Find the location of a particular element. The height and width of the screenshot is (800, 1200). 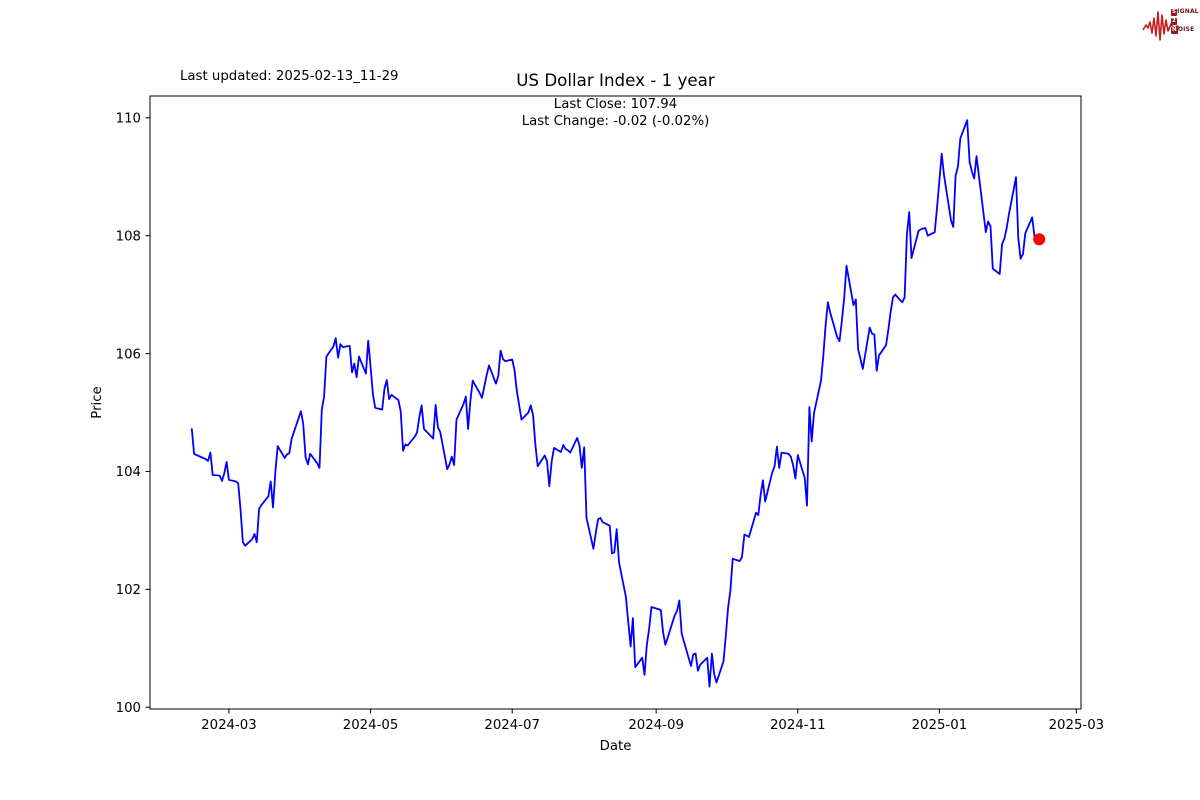

y-tick-label: 108 is located at coordinates (128, 236).